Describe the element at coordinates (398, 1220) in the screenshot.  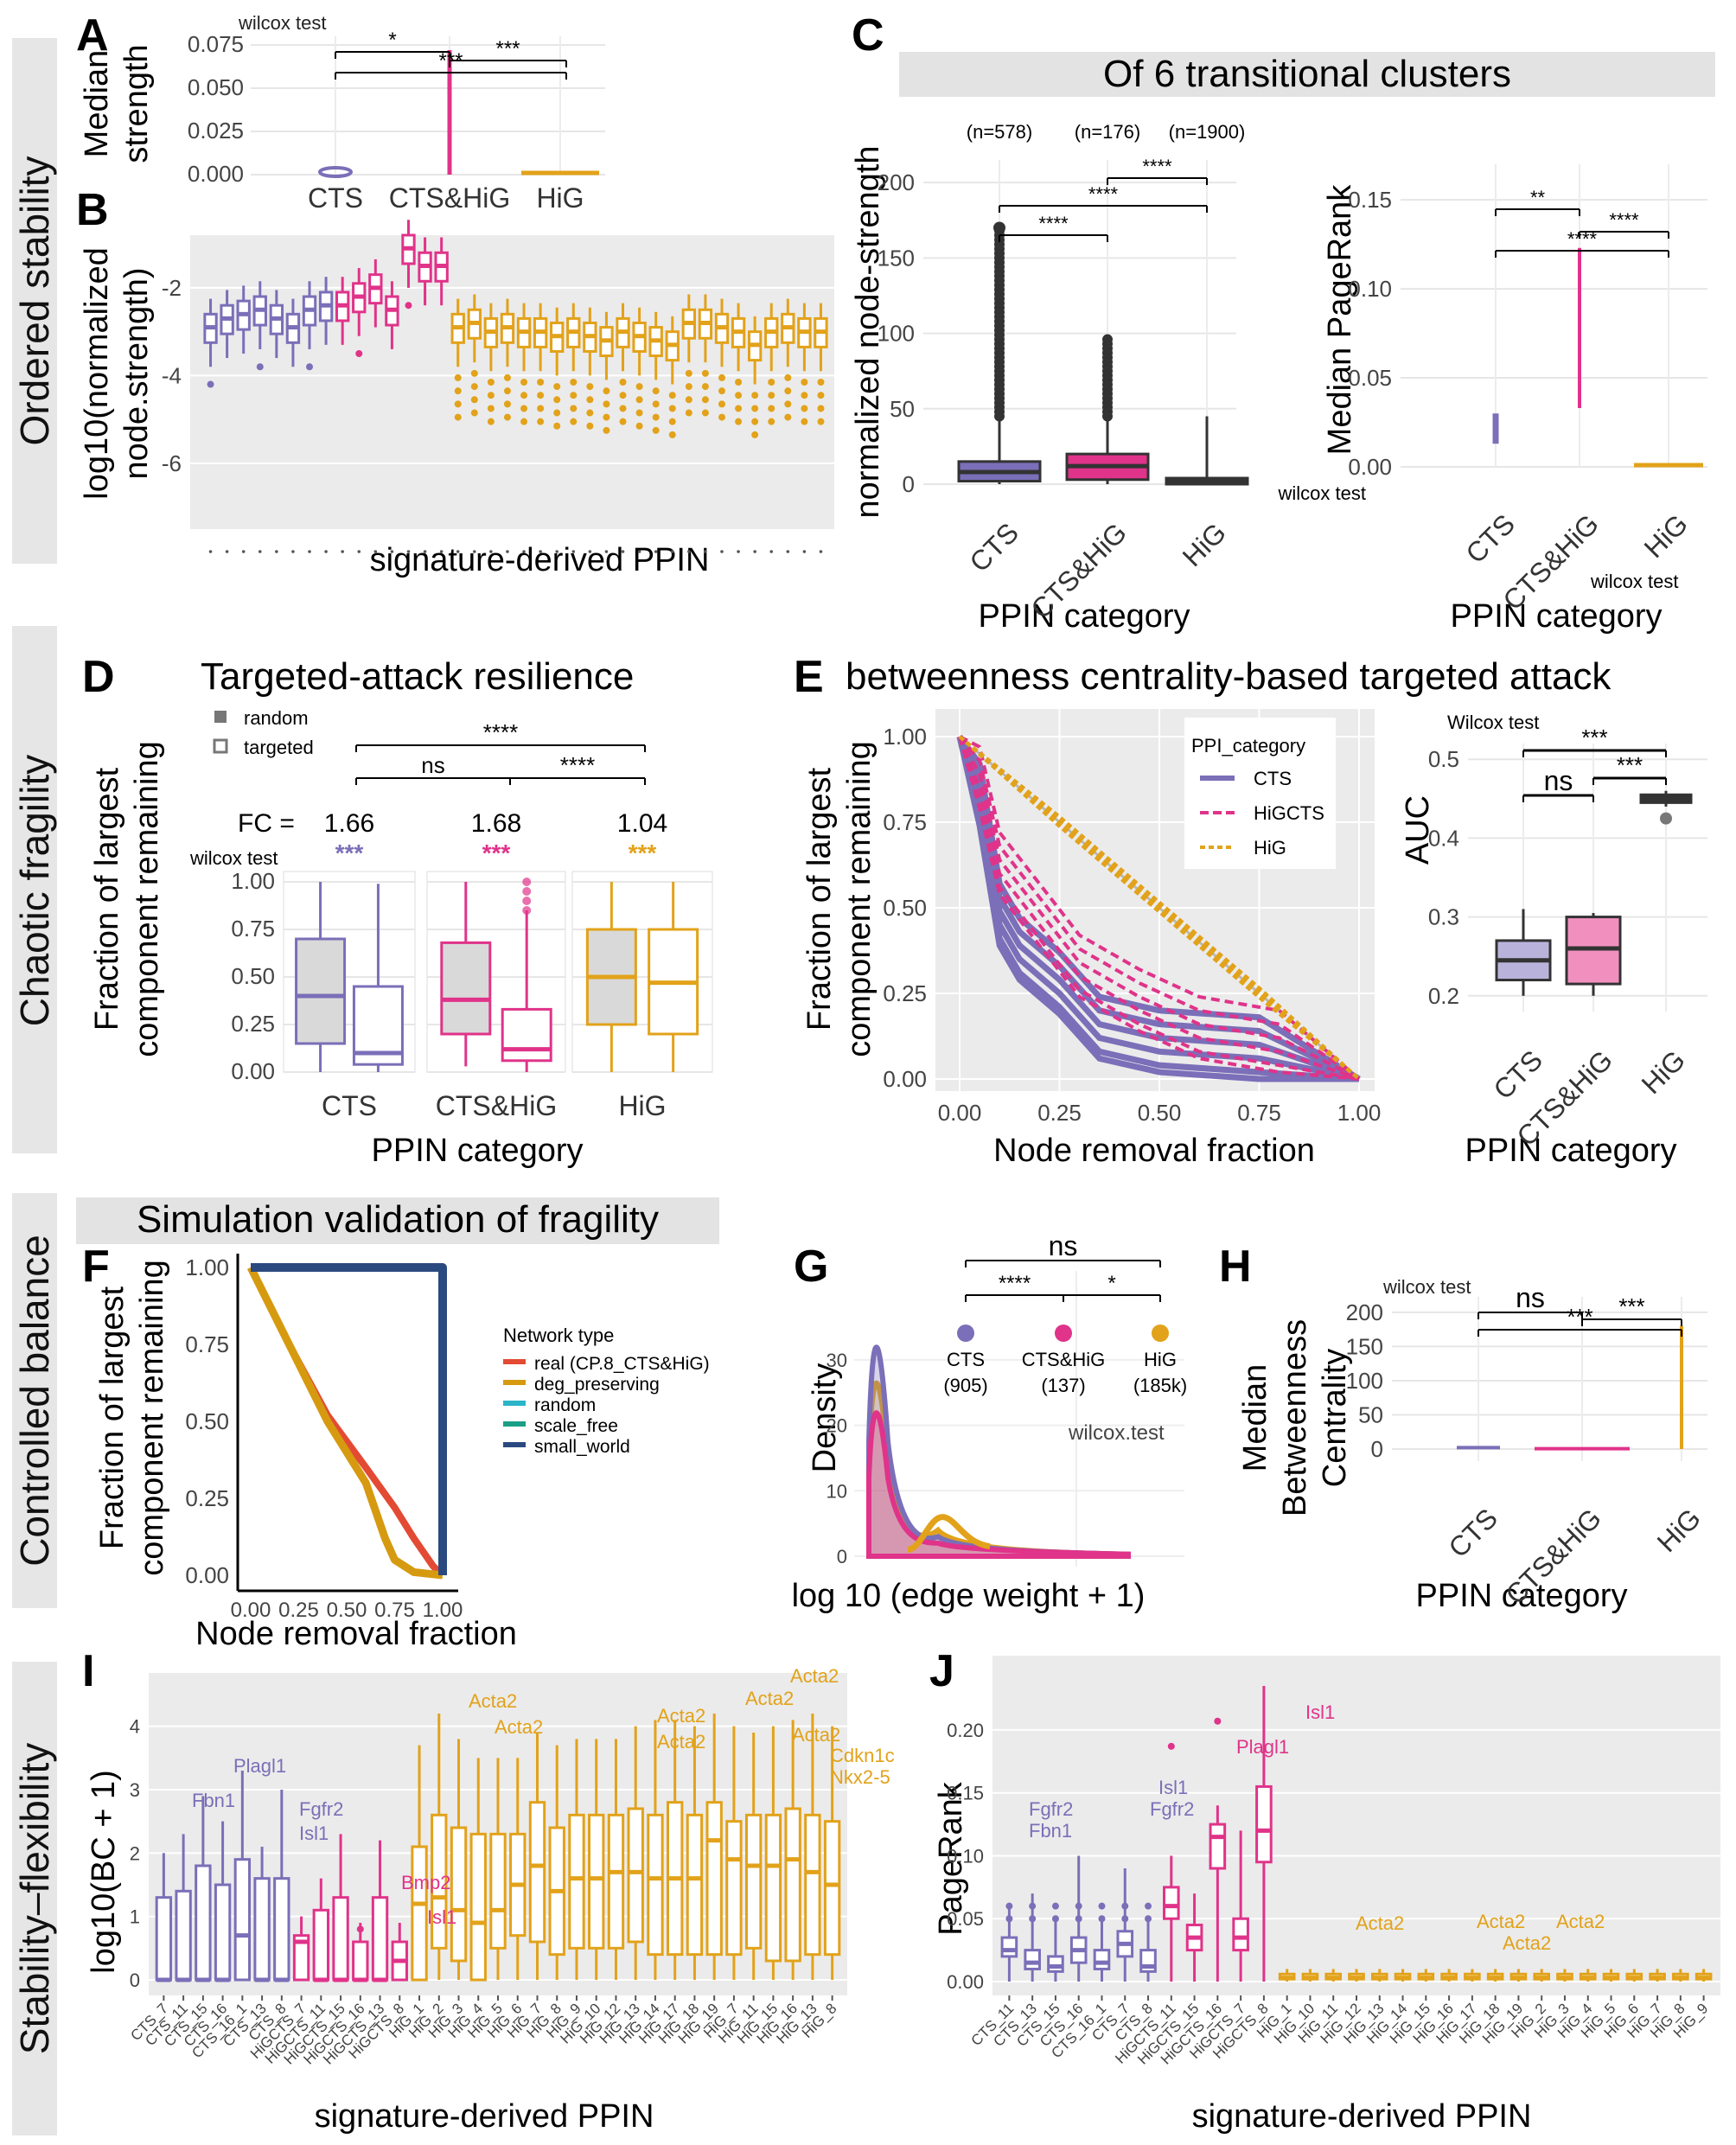
I see `panel-f-banner: Simulation validation of fragility` at that location.